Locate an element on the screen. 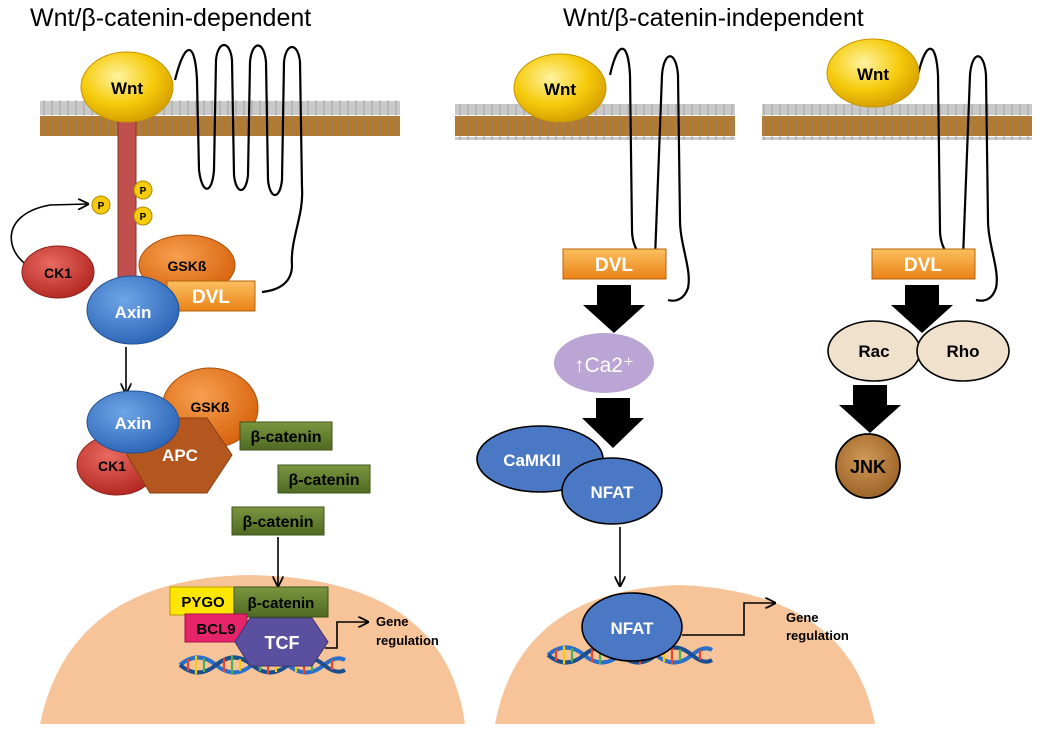 The width and height of the screenshot is (1050, 729). rho-label: Rho is located at coordinates (962, 351).